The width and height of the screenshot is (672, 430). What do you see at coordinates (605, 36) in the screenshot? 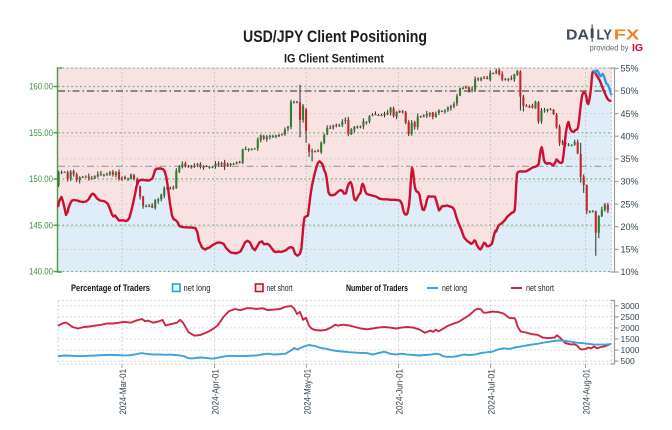
I see `svg-text: LY` at bounding box center [605, 36].